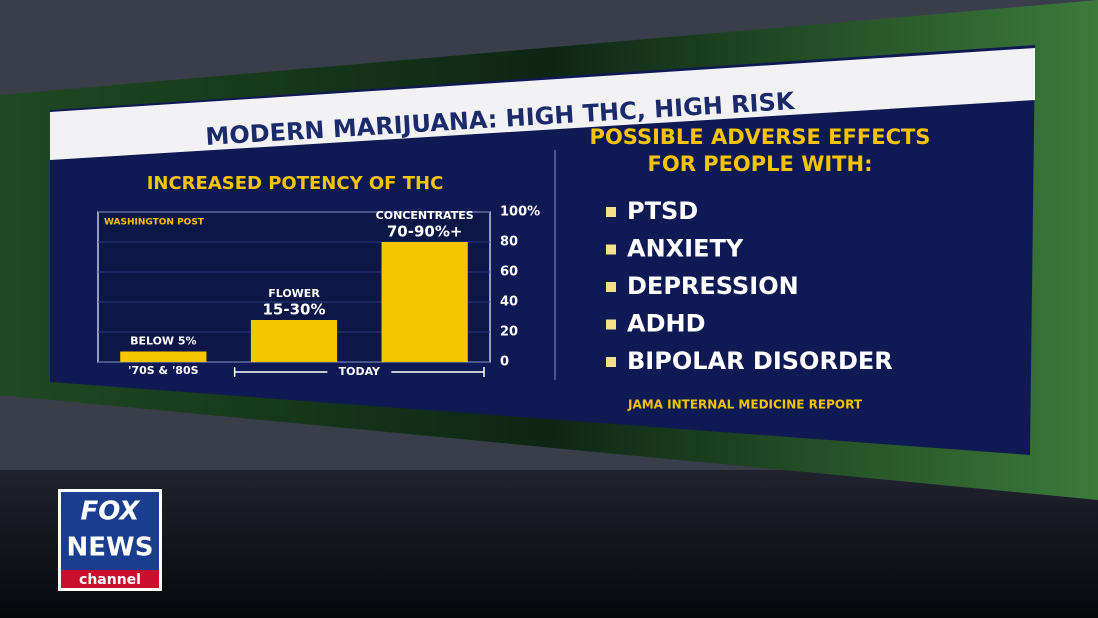  What do you see at coordinates (294, 293) in the screenshot?
I see `bar-annotation: FLOWER` at bounding box center [294, 293].